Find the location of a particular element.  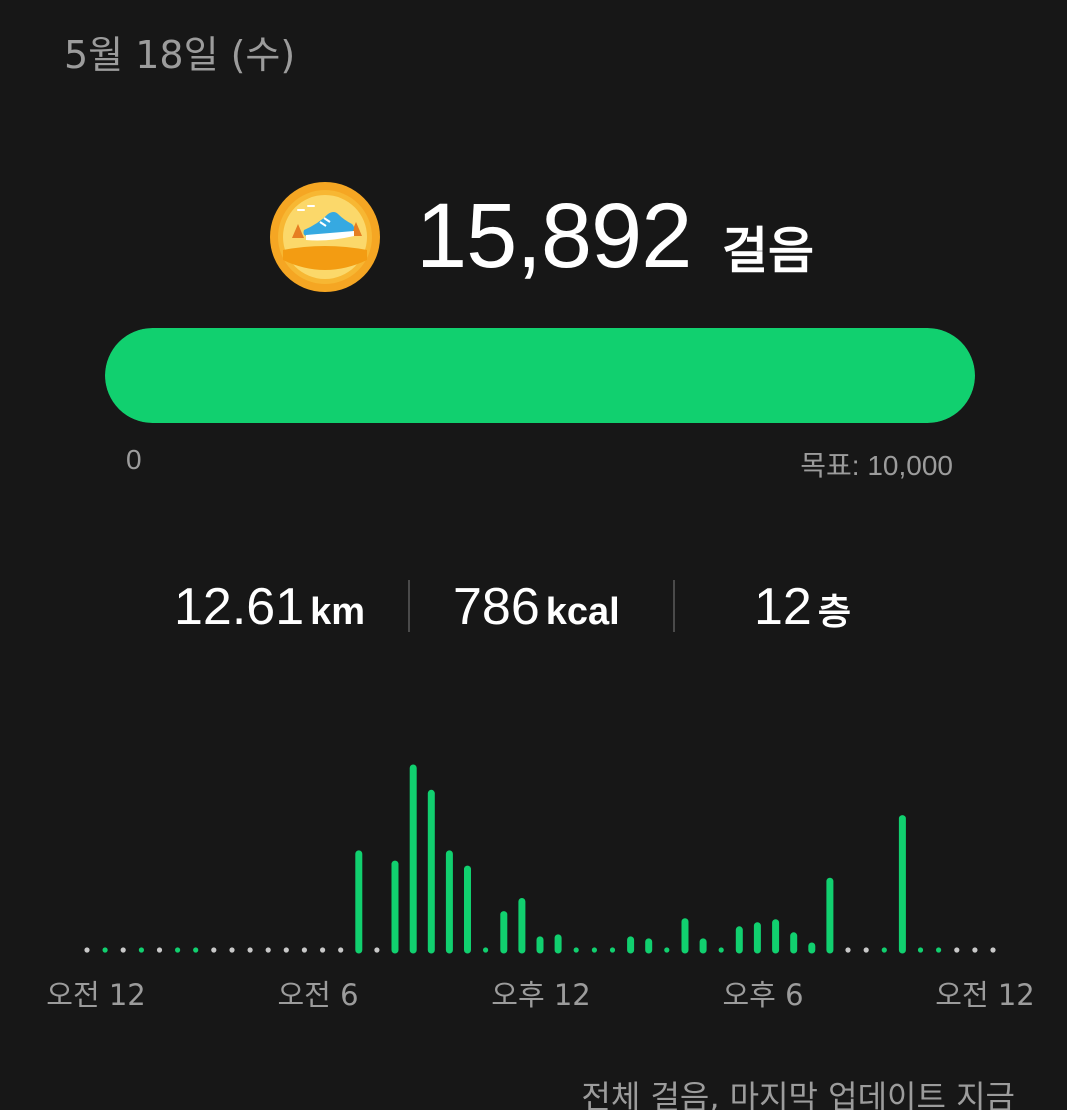

progress-goal-label: 목표: 10,000 is located at coordinates (876, 465).